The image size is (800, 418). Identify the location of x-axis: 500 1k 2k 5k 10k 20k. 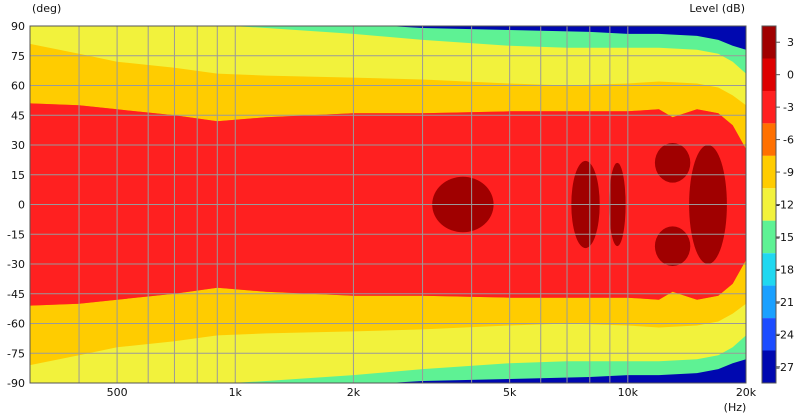
(432, 392).